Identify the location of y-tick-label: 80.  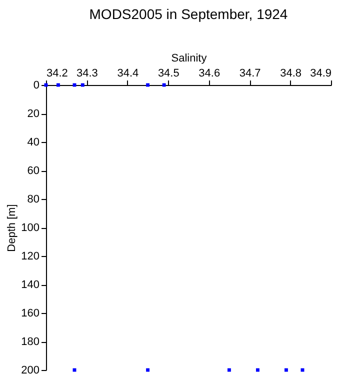
(33, 200).